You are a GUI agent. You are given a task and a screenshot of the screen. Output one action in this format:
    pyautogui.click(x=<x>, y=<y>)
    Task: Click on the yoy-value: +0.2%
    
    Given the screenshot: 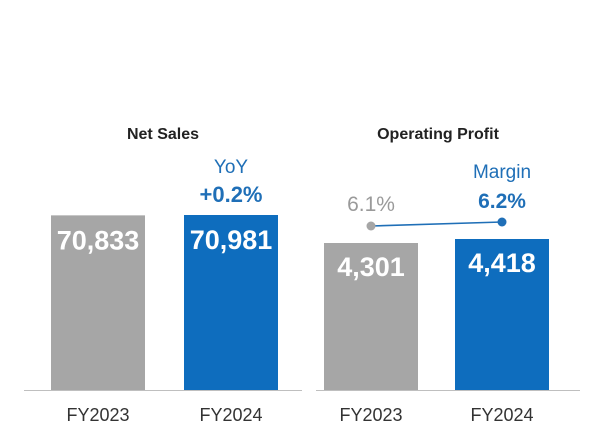 What is the action you would take?
    pyautogui.click(x=231, y=194)
    